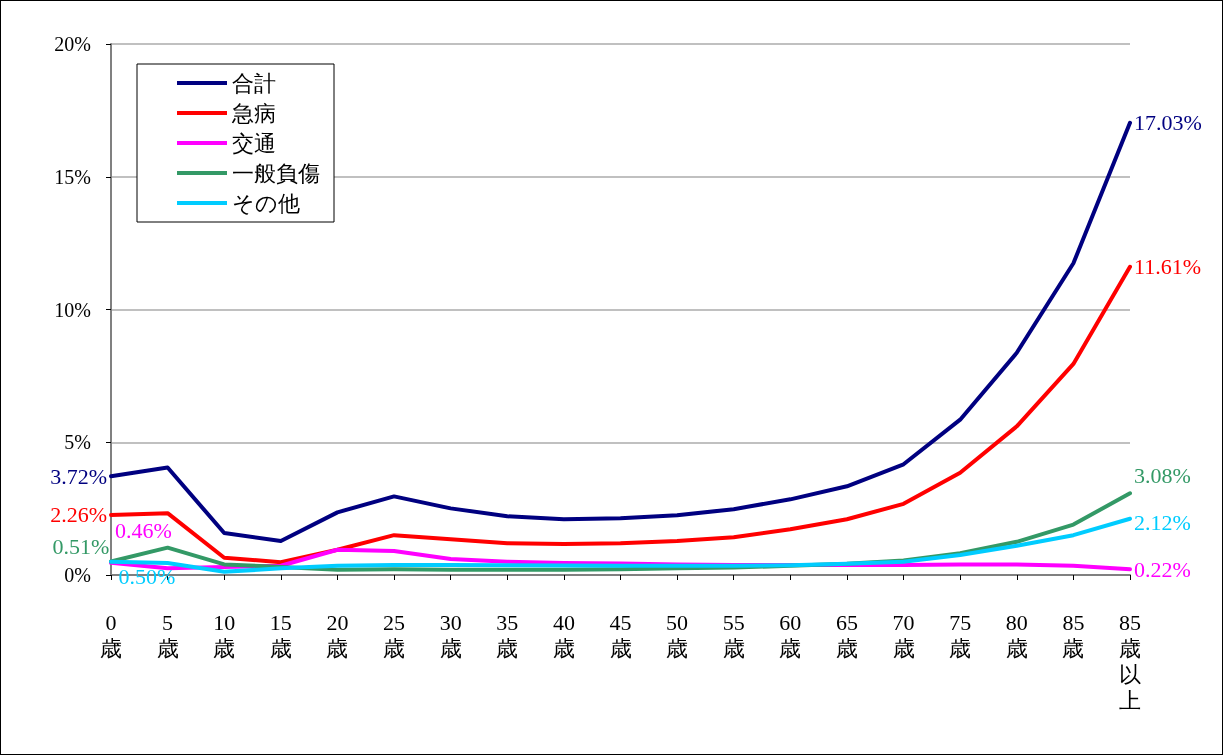  What do you see at coordinates (1130, 661) in the screenshot?
I see `x-tick-label: 85歳以上` at bounding box center [1130, 661].